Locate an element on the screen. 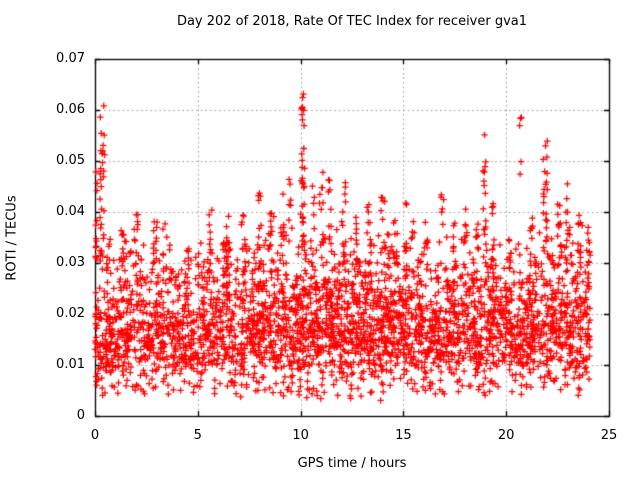 Image resolution: width=640 pixels, height=480 pixels. y-tick-label: 0.04 is located at coordinates (70, 211).